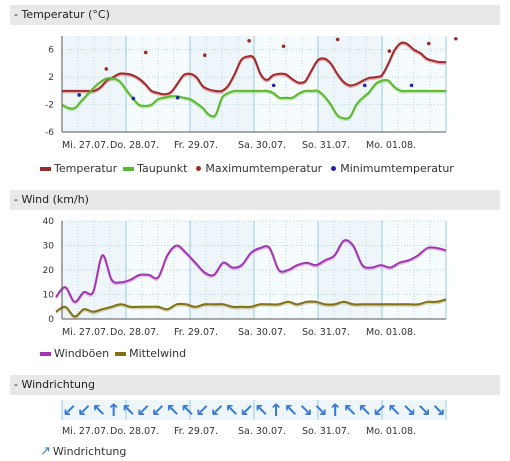  What do you see at coordinates (162, 168) in the screenshot?
I see `dewpoint-legend-label: Taupunkt` at bounding box center [162, 168].